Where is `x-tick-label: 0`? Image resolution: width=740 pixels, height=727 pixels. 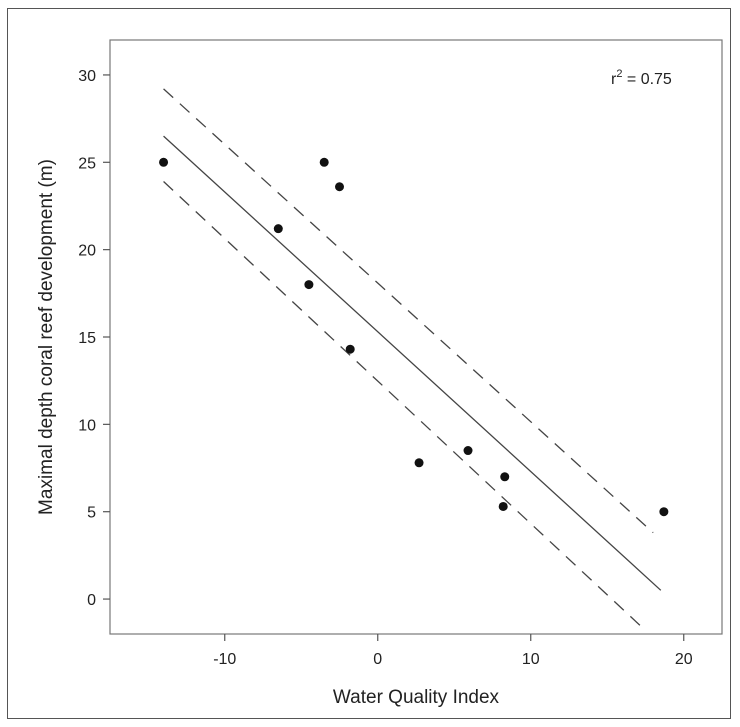 x-tick-label: 0 is located at coordinates (377, 659).